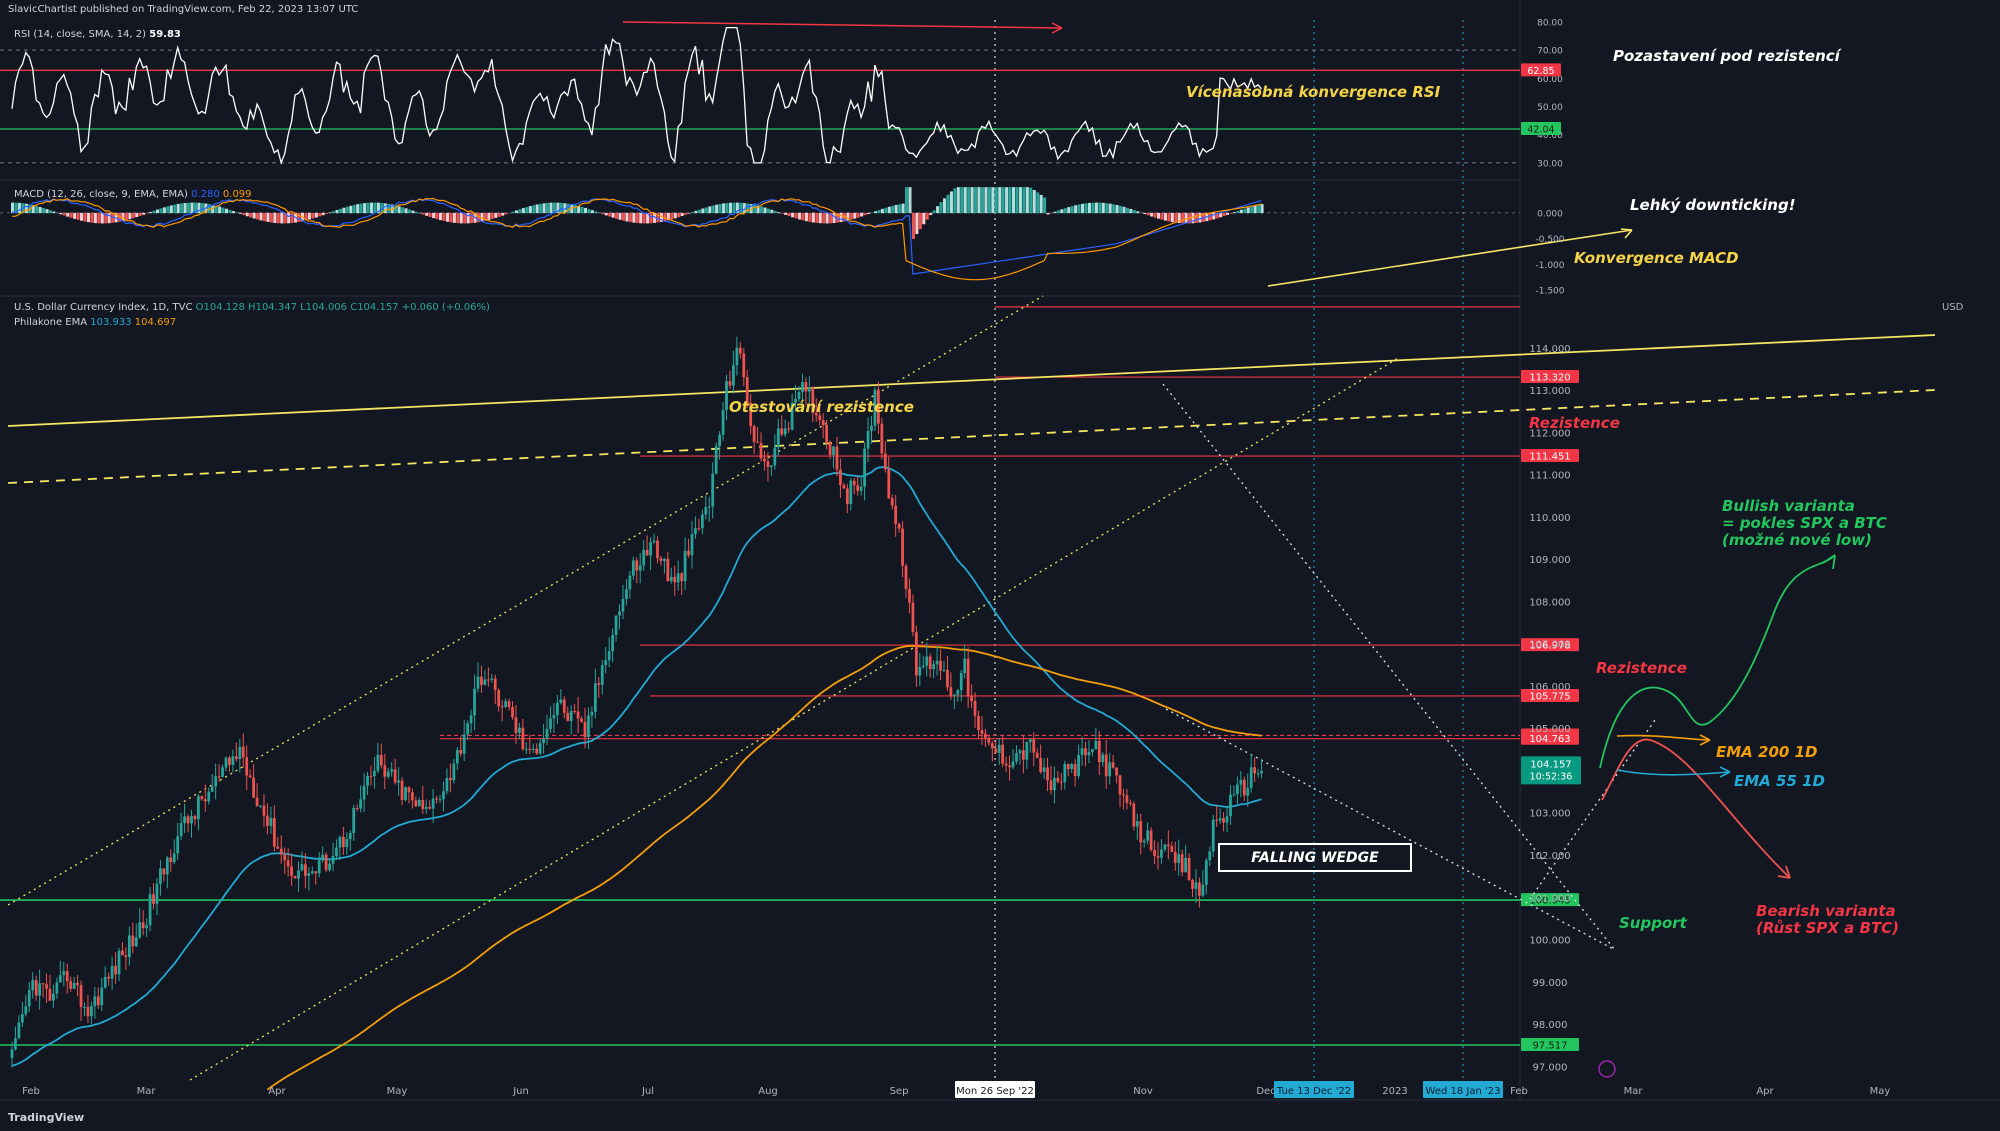 This screenshot has height=1131, width=2000. What do you see at coordinates (1549, 687) in the screenshot?
I see `price-tick-label-8: 106.000` at bounding box center [1549, 687].